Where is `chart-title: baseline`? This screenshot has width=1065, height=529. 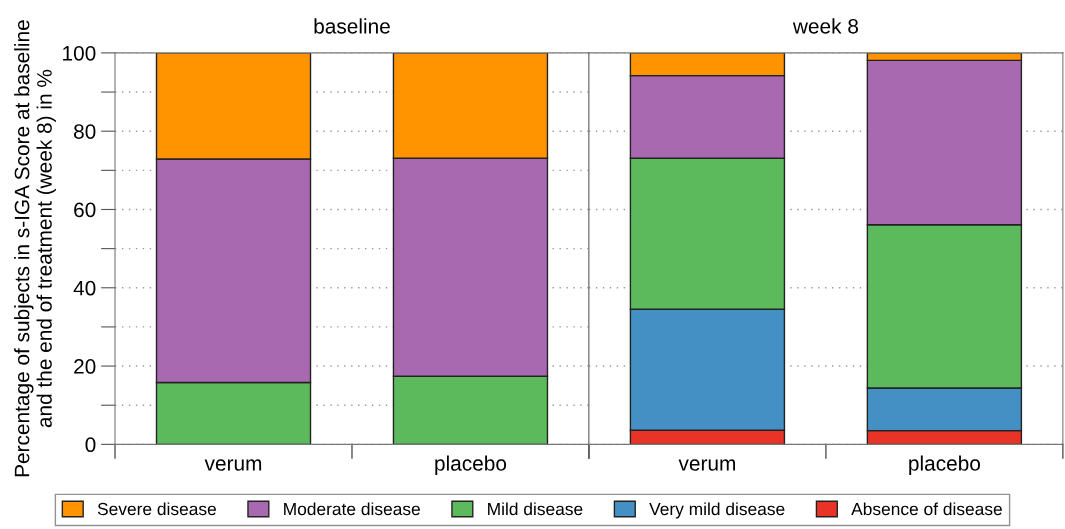
chart-title: baseline is located at coordinates (352, 26).